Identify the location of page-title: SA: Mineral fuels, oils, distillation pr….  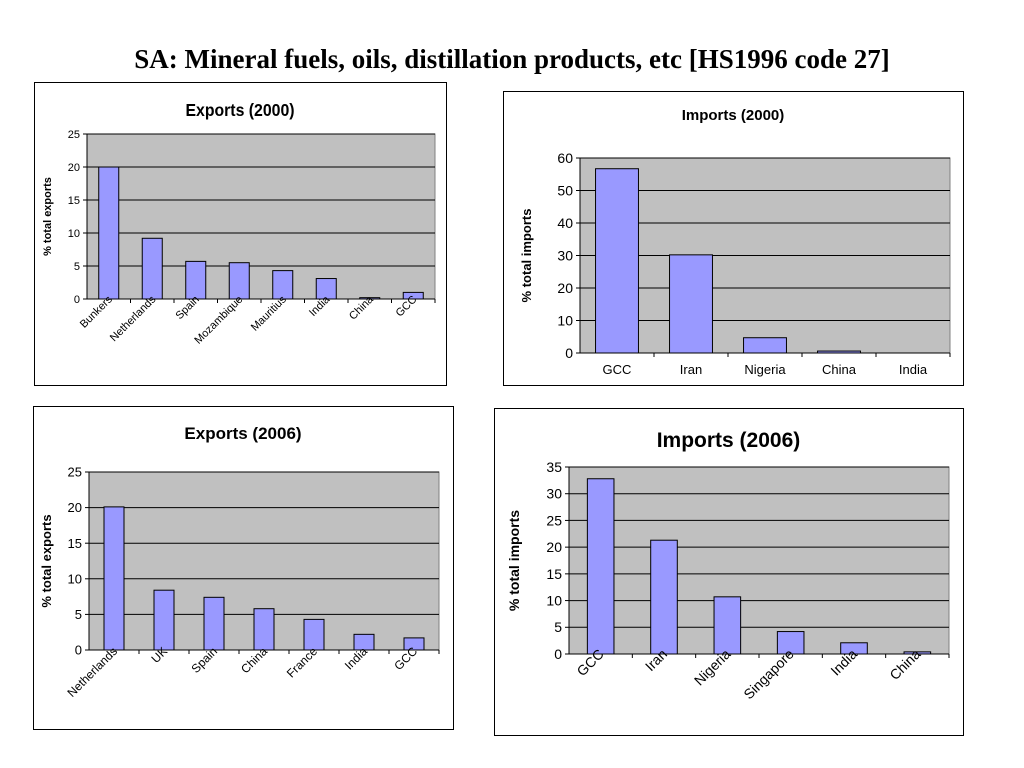
(512, 59).